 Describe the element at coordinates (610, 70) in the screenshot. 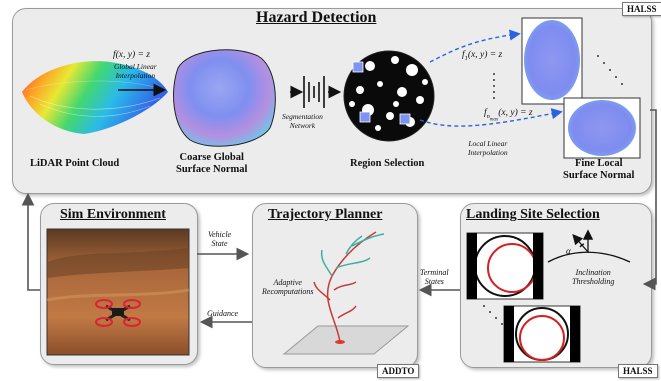

I see `fine-ellipsis-dots` at that location.